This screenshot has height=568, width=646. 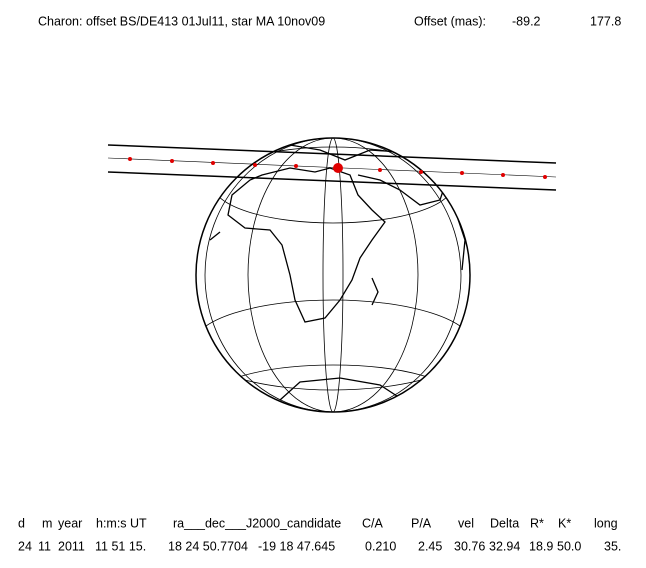 I want to click on column-header: m, so click(x=47, y=523).